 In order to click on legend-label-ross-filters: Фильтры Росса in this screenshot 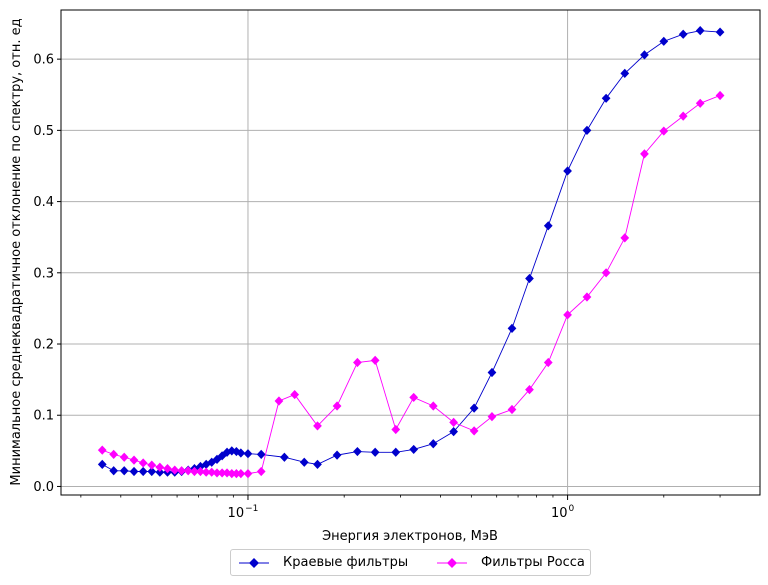, I will do `click(533, 562)`.